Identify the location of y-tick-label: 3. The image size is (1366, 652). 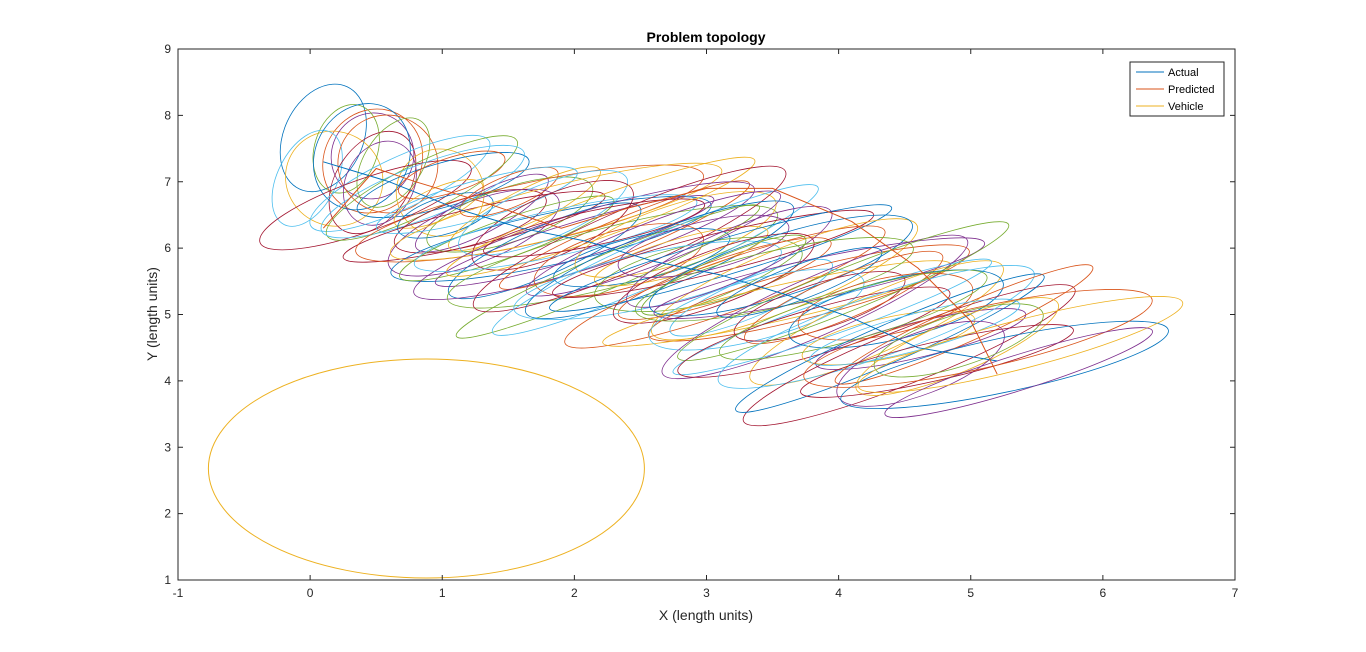
(167, 447).